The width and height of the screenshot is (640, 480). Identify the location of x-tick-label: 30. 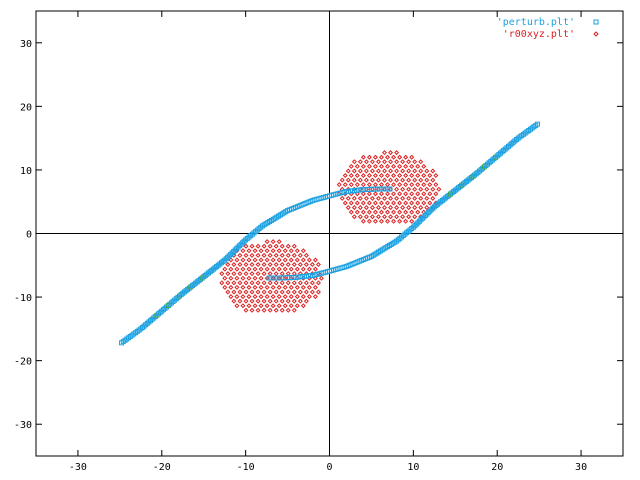
(581, 467).